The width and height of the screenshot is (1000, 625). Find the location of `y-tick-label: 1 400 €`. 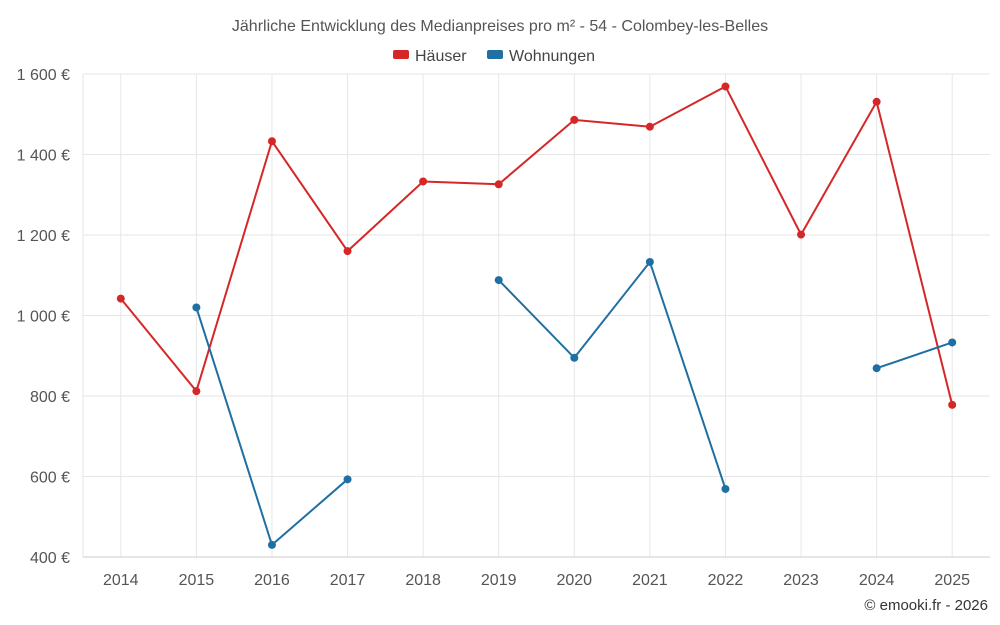

y-tick-label: 1 400 € is located at coordinates (43, 156).